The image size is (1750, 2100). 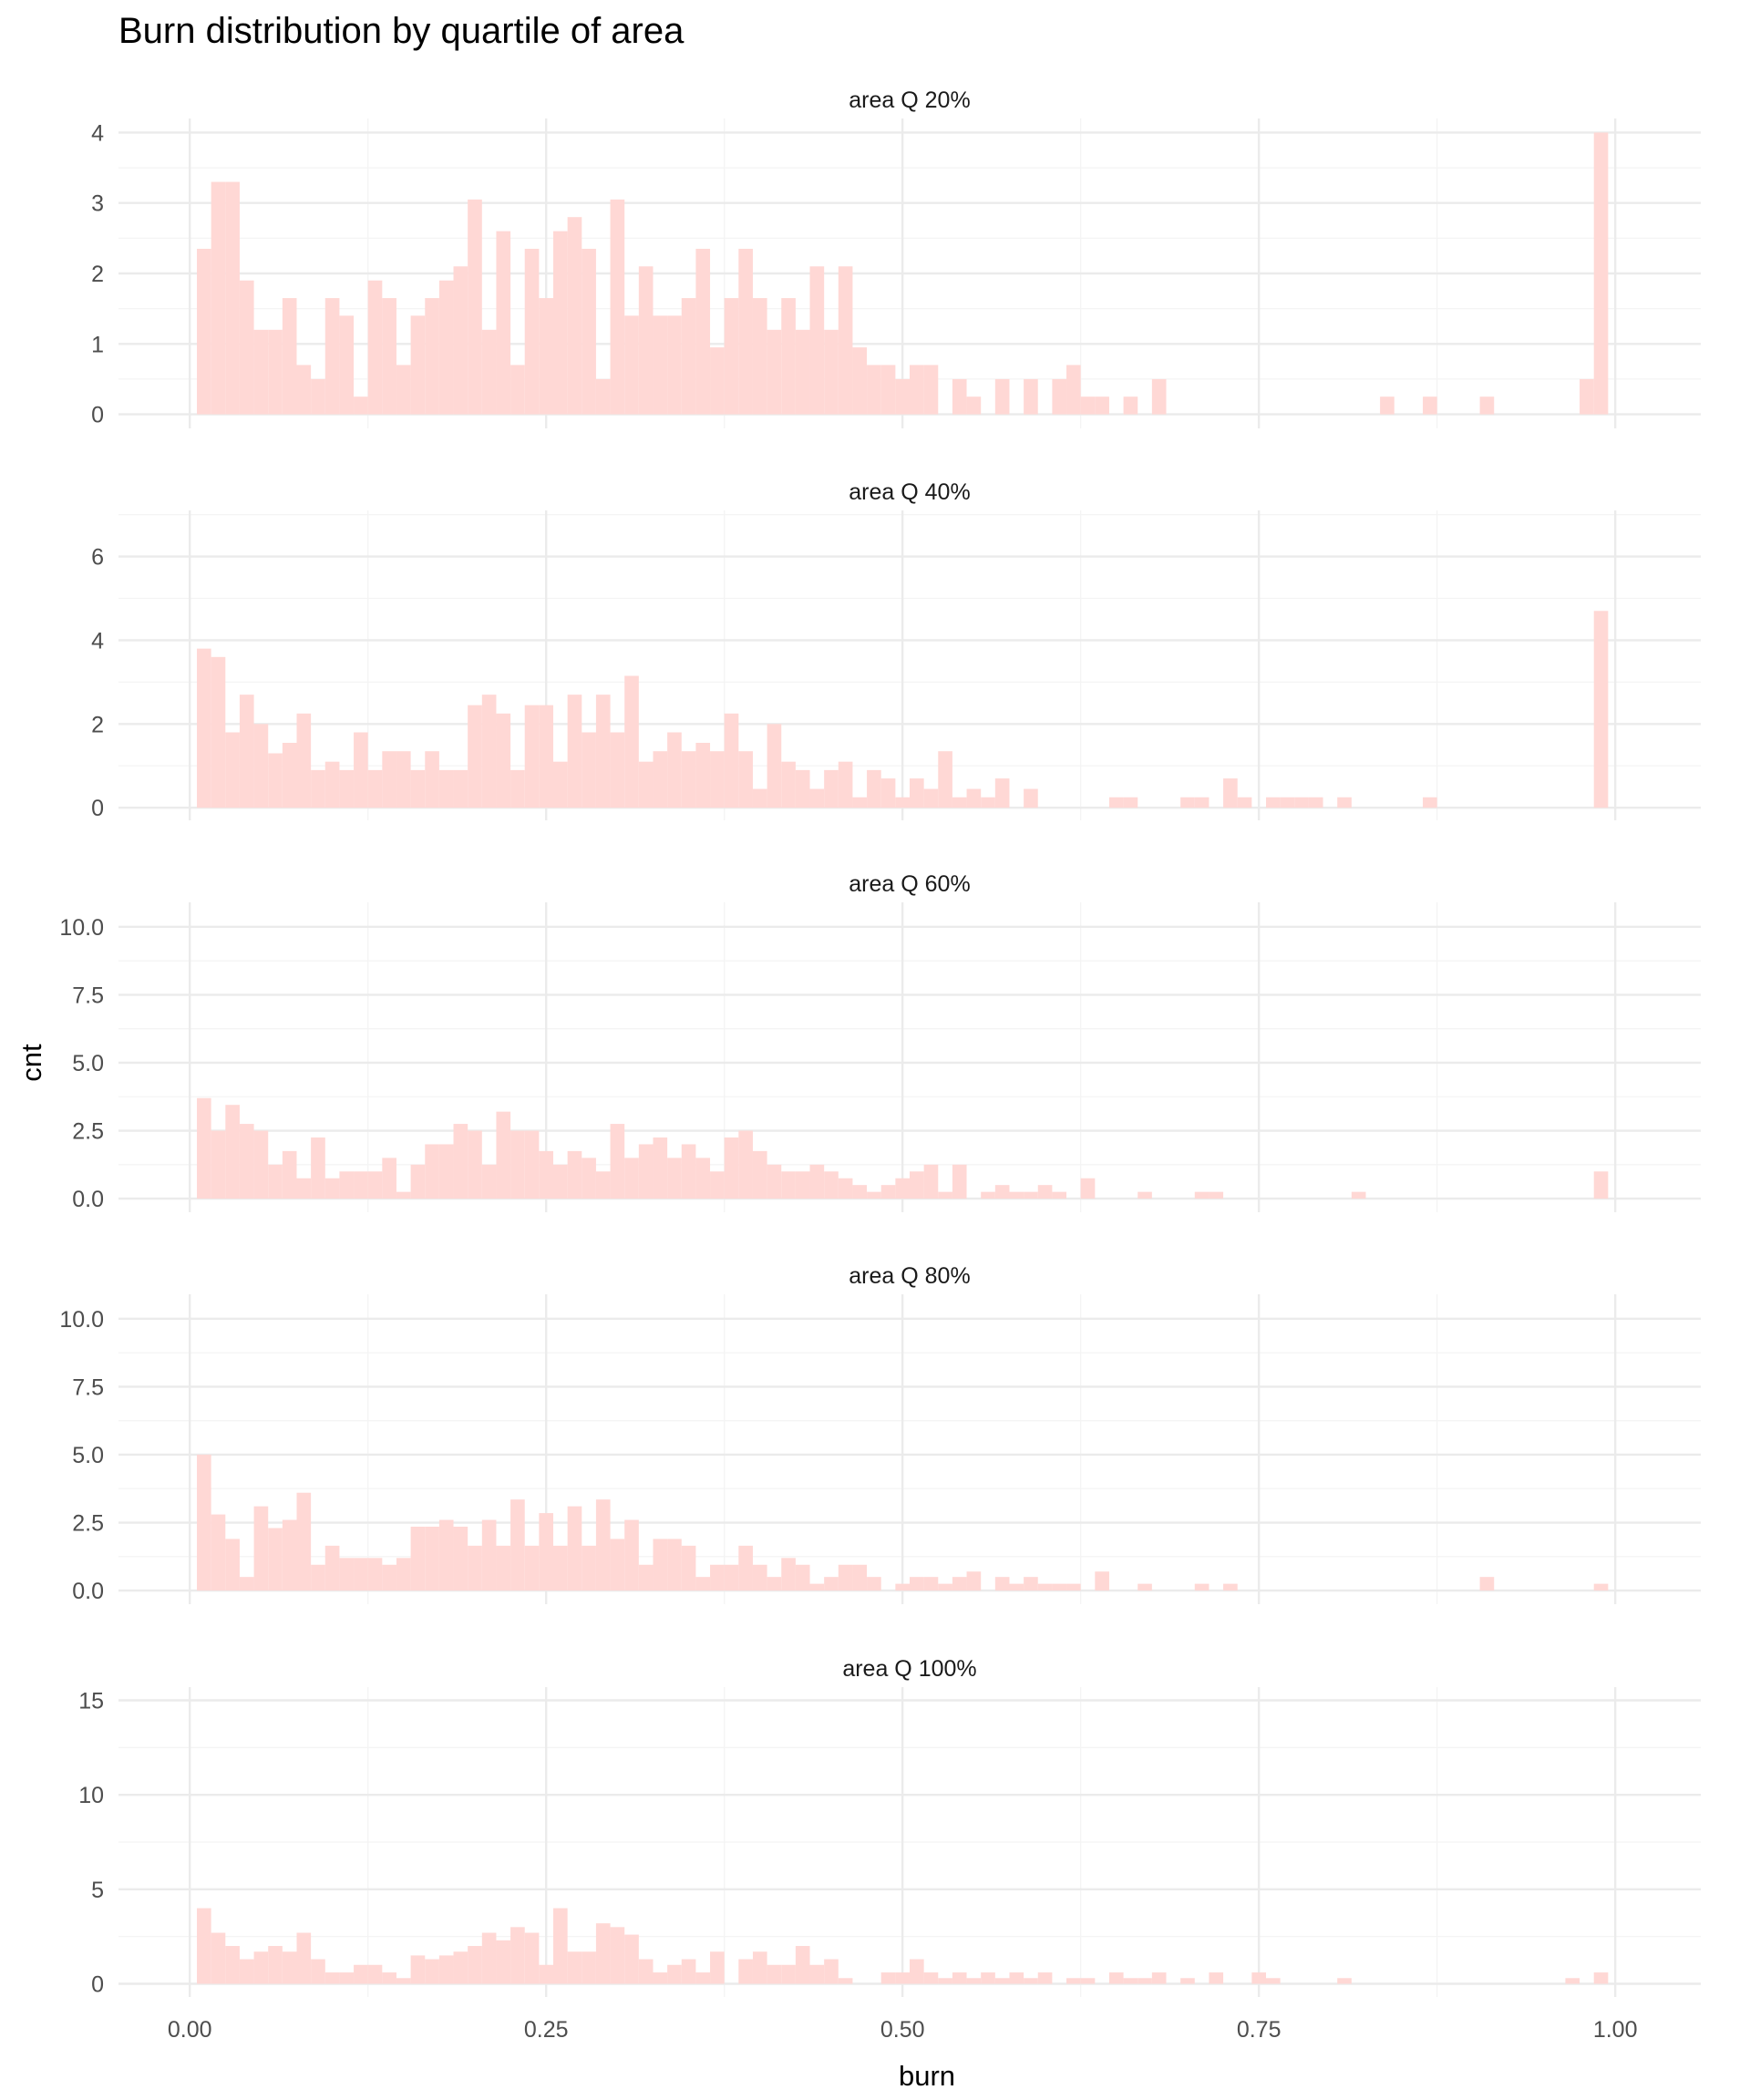 What do you see at coordinates (88, 1064) in the screenshot?
I see `y-tick-label: 5.0` at bounding box center [88, 1064].